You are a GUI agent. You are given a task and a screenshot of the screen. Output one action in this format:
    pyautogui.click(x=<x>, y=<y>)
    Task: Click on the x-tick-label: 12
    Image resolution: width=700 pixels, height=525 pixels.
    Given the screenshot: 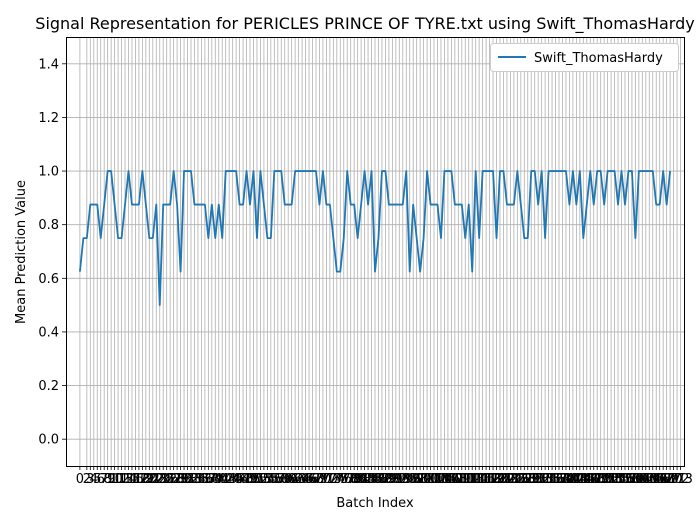 What is the action you would take?
    pyautogui.click(x=121, y=479)
    